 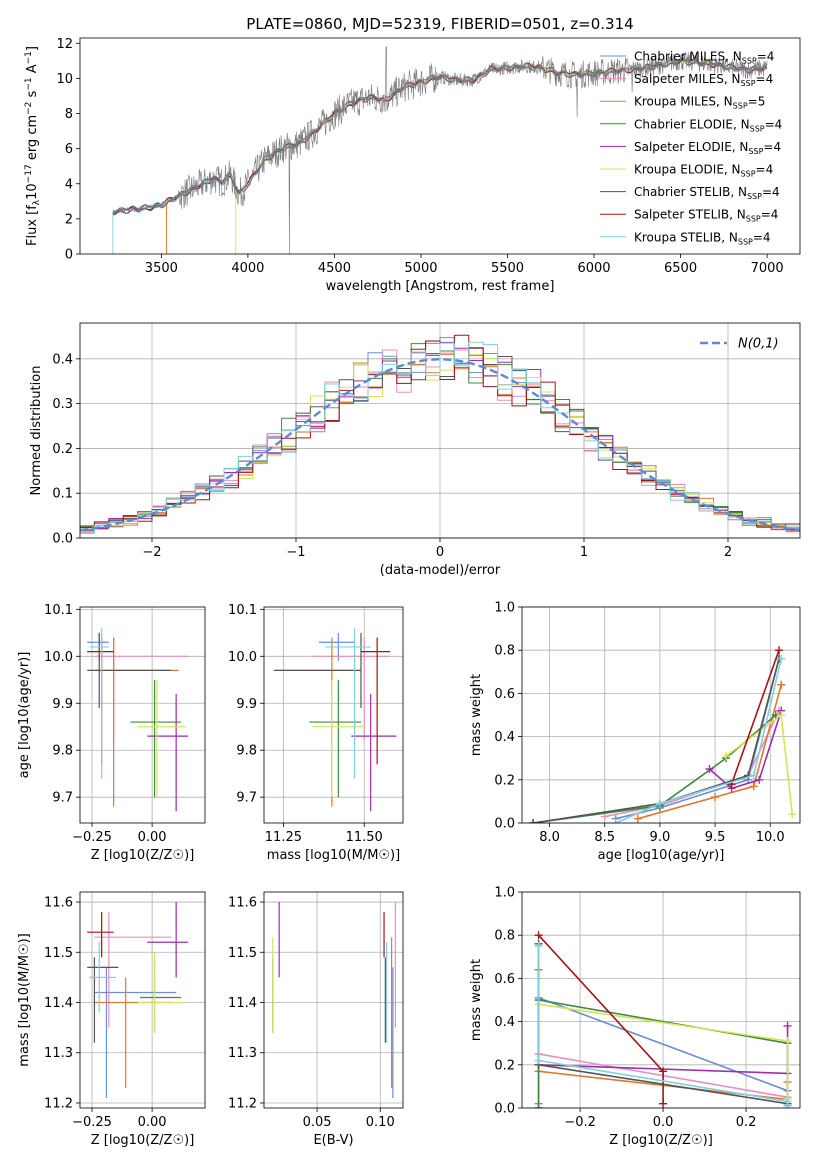 What do you see at coordinates (62, 798) in the screenshot?
I see `y-tick-label: 9.7` at bounding box center [62, 798].